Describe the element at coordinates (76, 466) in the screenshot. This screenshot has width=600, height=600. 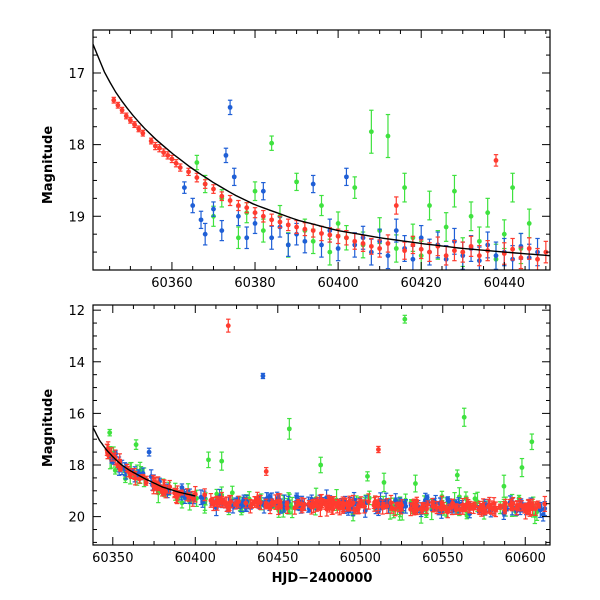
I see `bottom-y-tick-label-3: 18` at that location.